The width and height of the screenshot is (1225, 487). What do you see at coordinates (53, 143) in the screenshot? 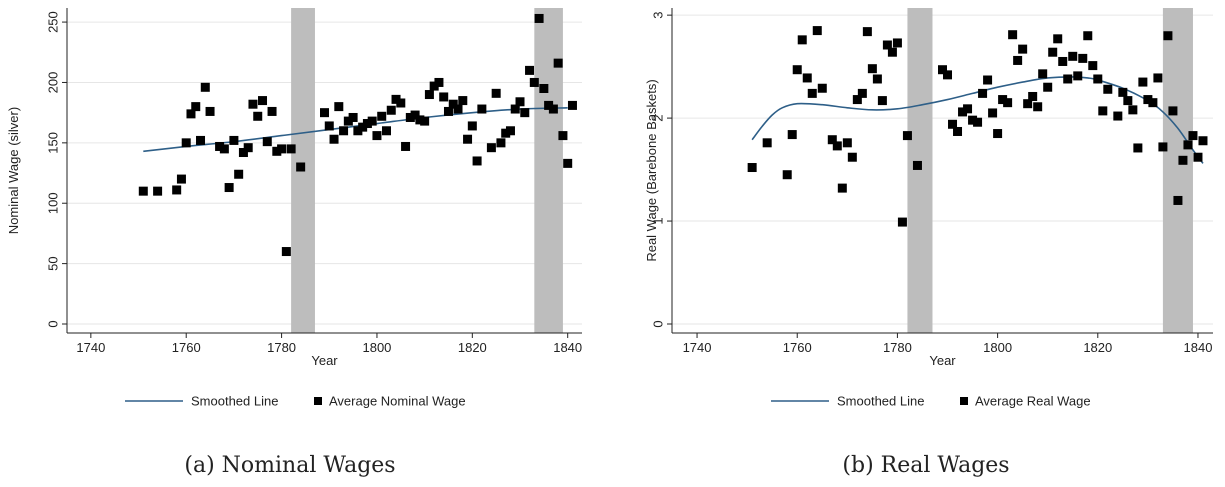
I see `y-tick-label: 150` at bounding box center [53, 143].